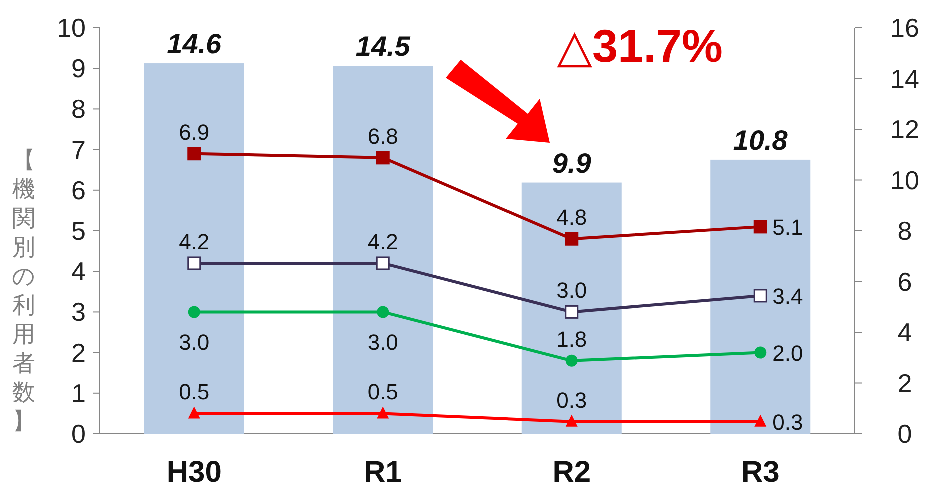  I want to click on y2-tick-label: 2, so click(905, 383).